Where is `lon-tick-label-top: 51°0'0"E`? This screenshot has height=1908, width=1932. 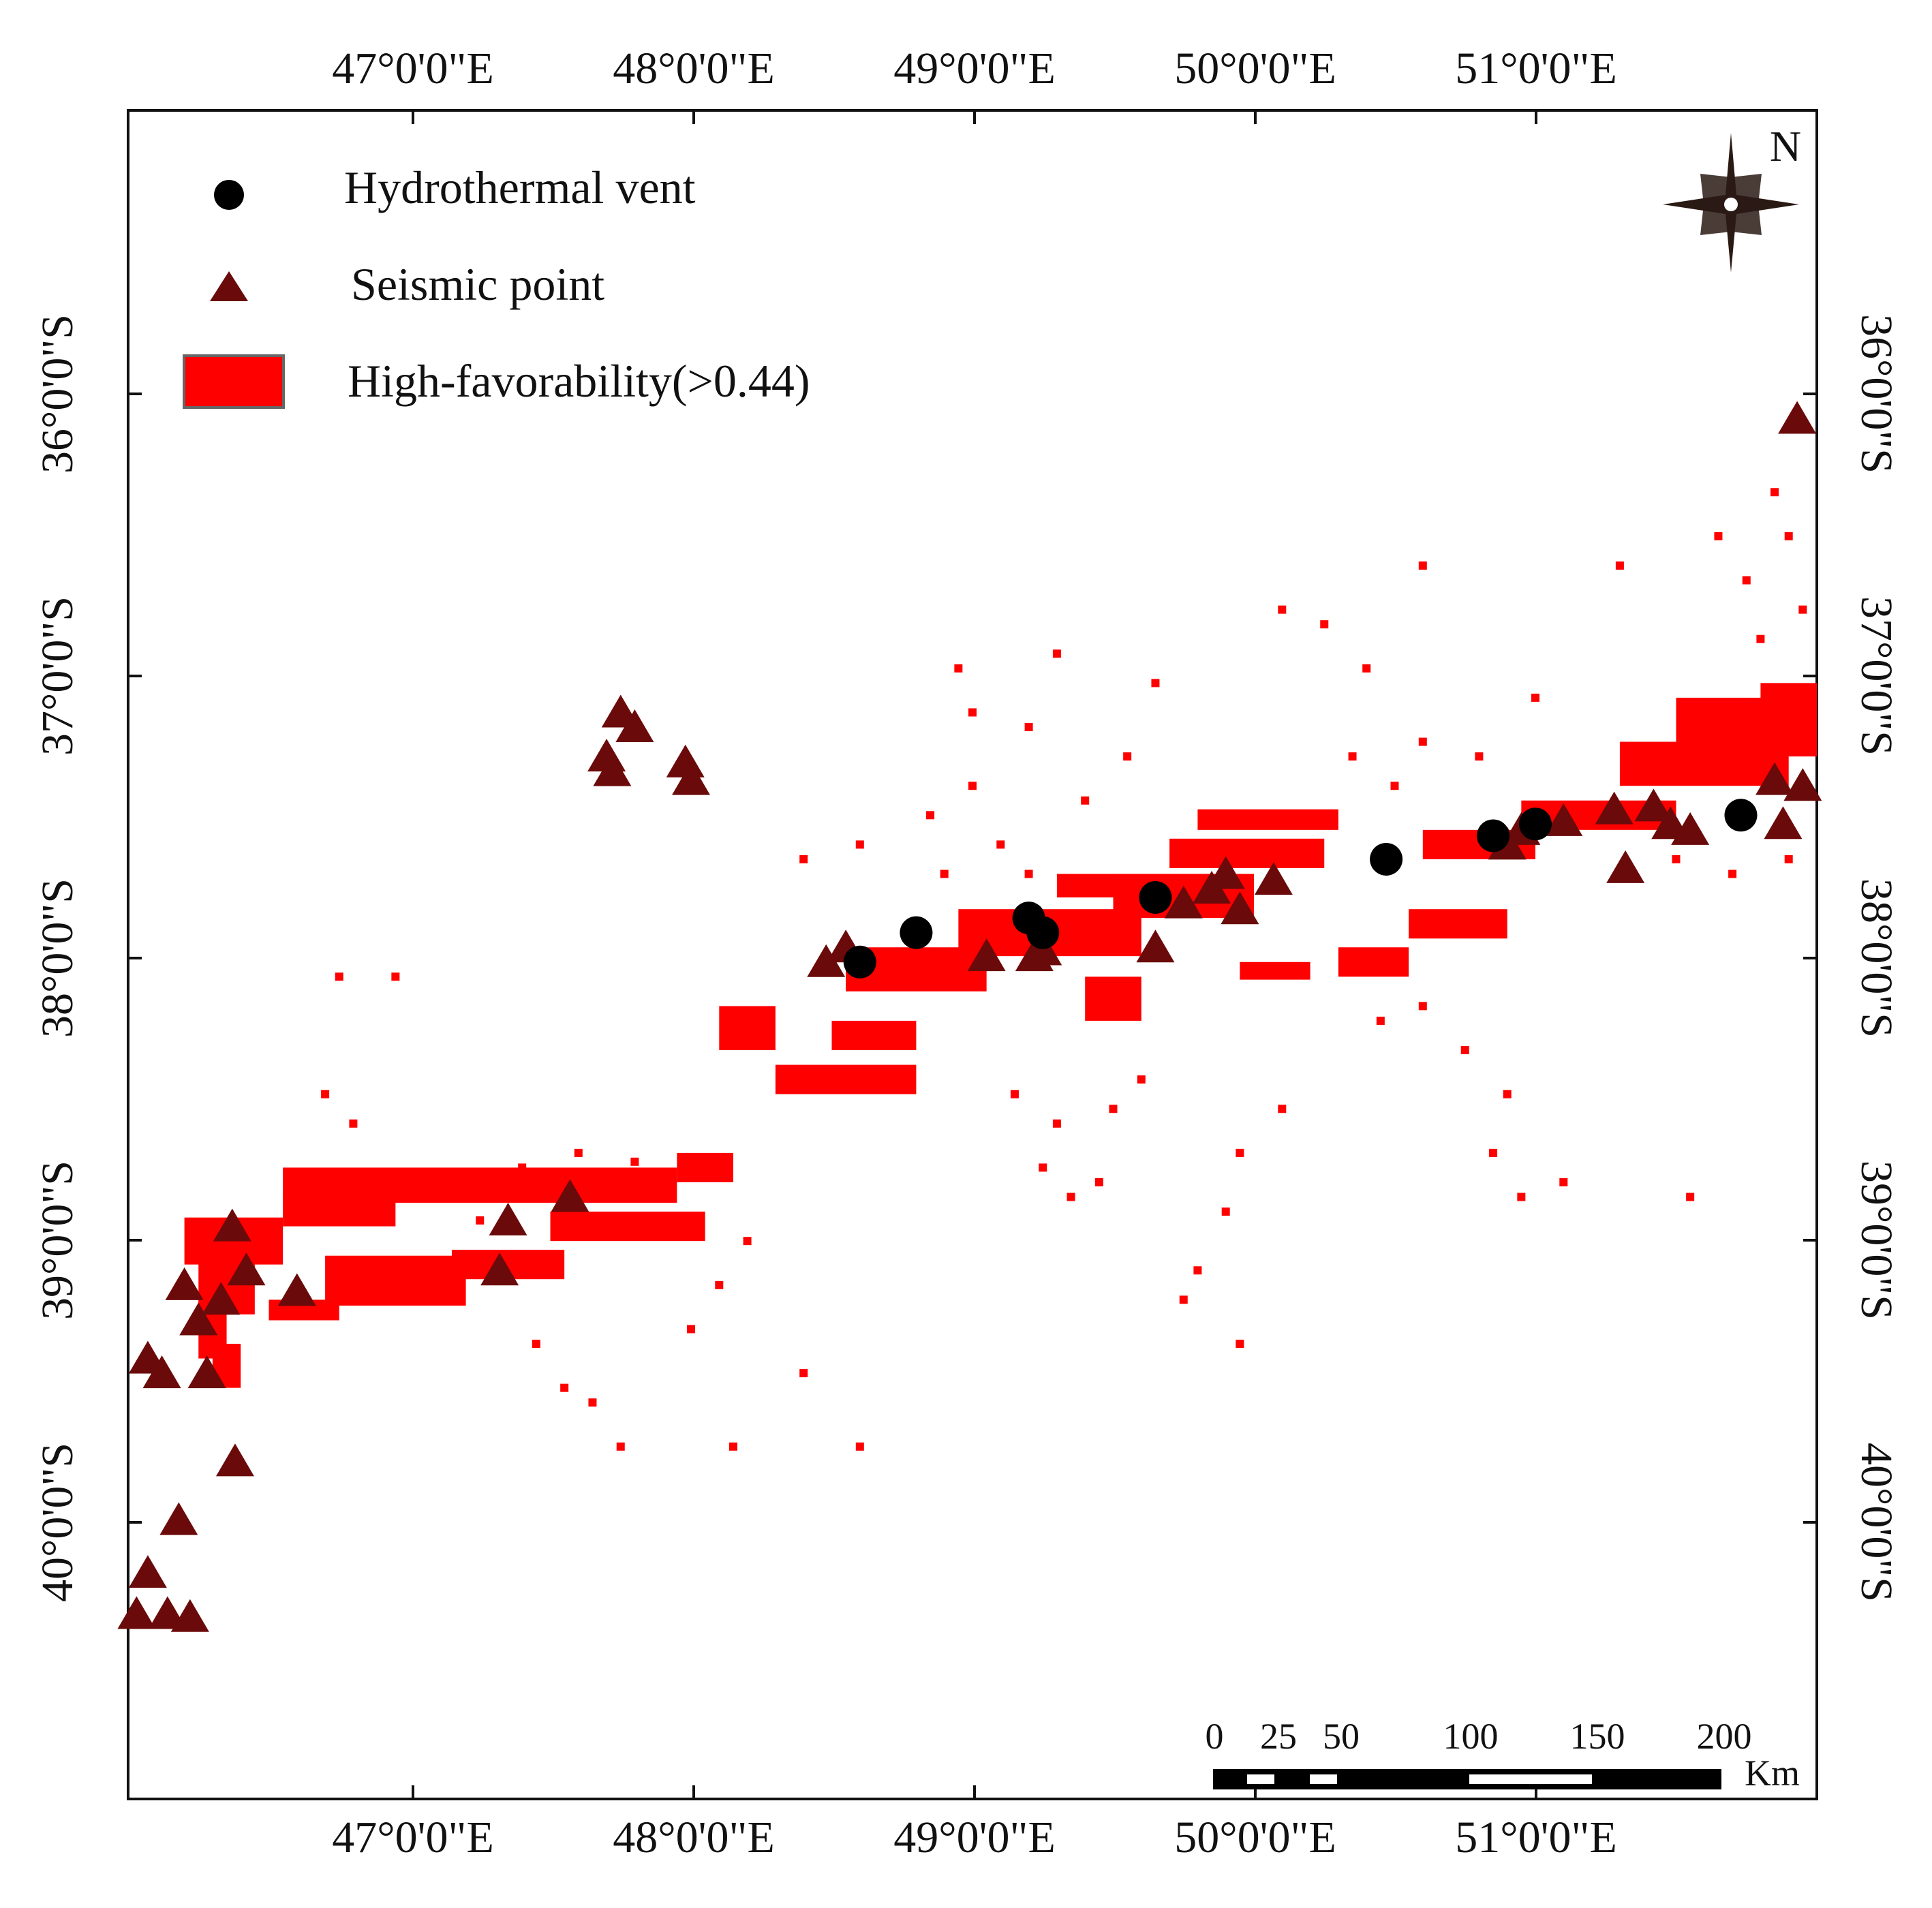 lon-tick-label-top: 51°0'0"E is located at coordinates (1536, 68).